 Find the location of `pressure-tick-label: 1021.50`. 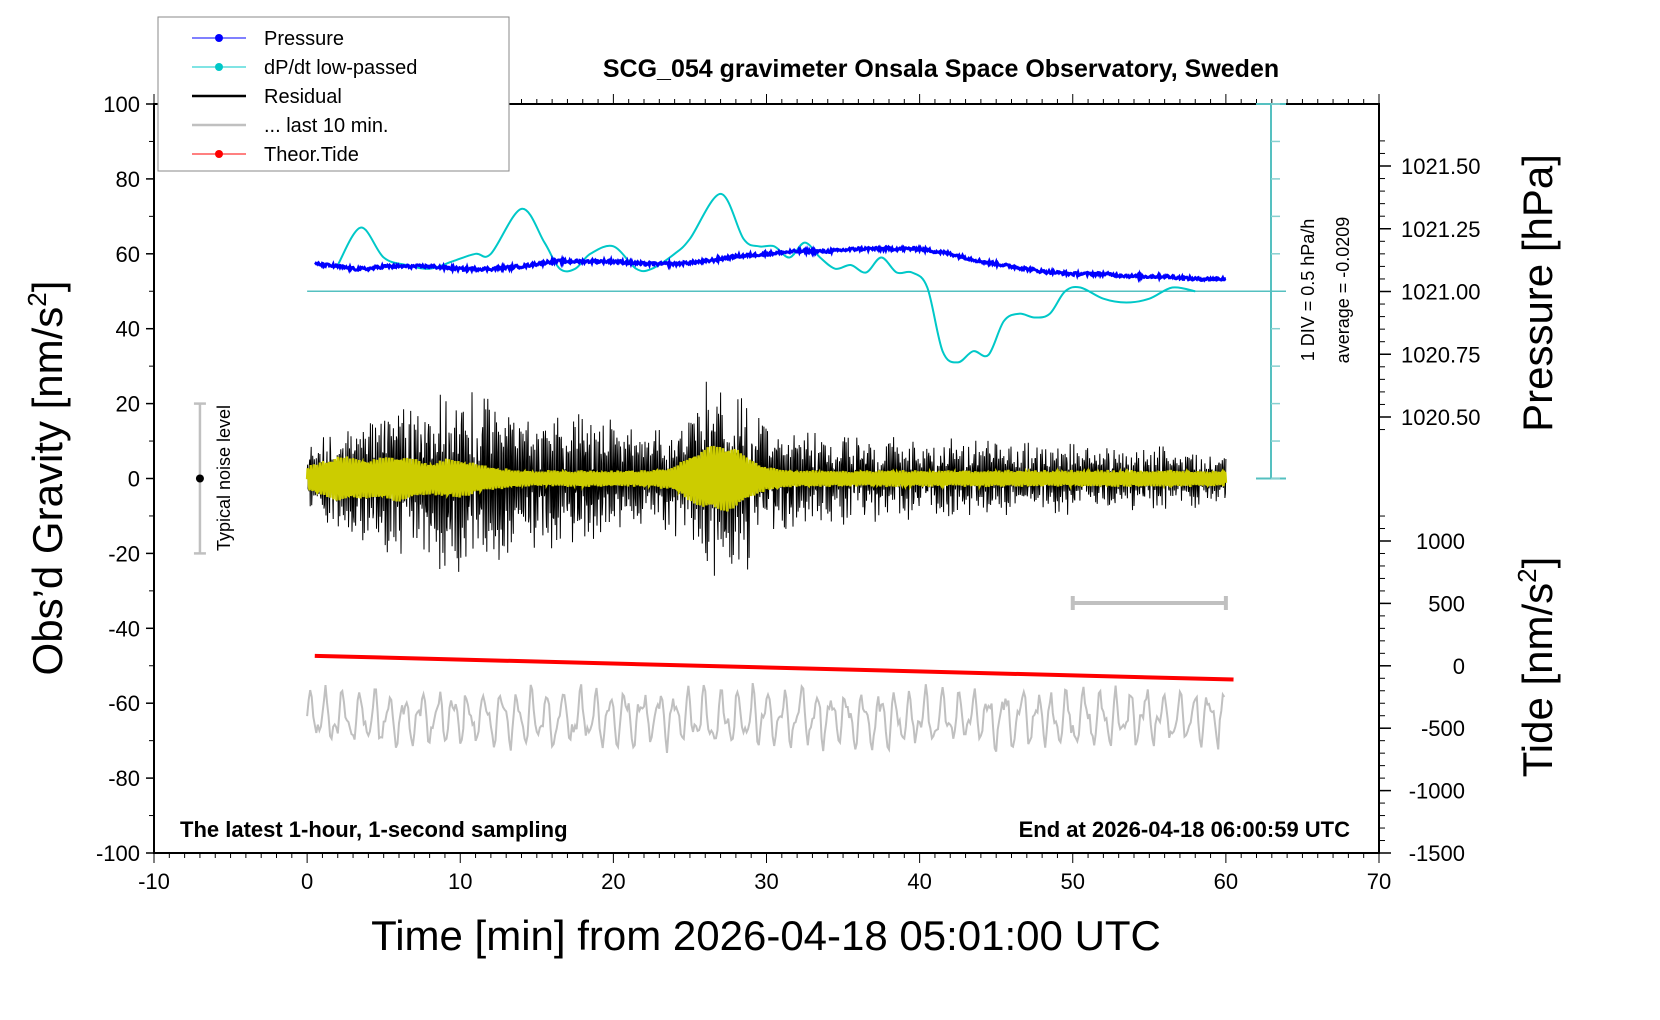

pressure-tick-label: 1021.50 is located at coordinates (1441, 166).